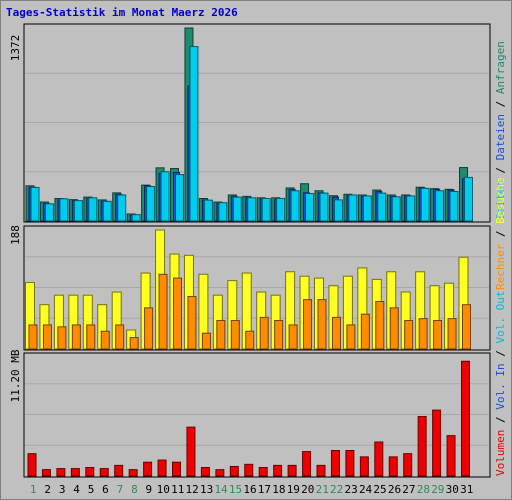 The width and height of the screenshot is (512, 500). What do you see at coordinates (149, 489) in the screenshot?
I see `x-tick-label: 9` at bounding box center [149, 489].